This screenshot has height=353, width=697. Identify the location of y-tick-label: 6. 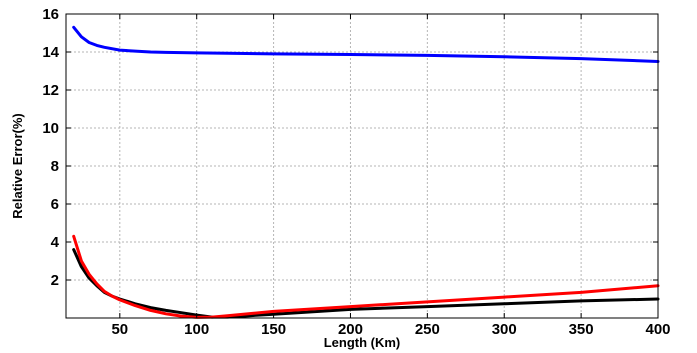
(55, 204).